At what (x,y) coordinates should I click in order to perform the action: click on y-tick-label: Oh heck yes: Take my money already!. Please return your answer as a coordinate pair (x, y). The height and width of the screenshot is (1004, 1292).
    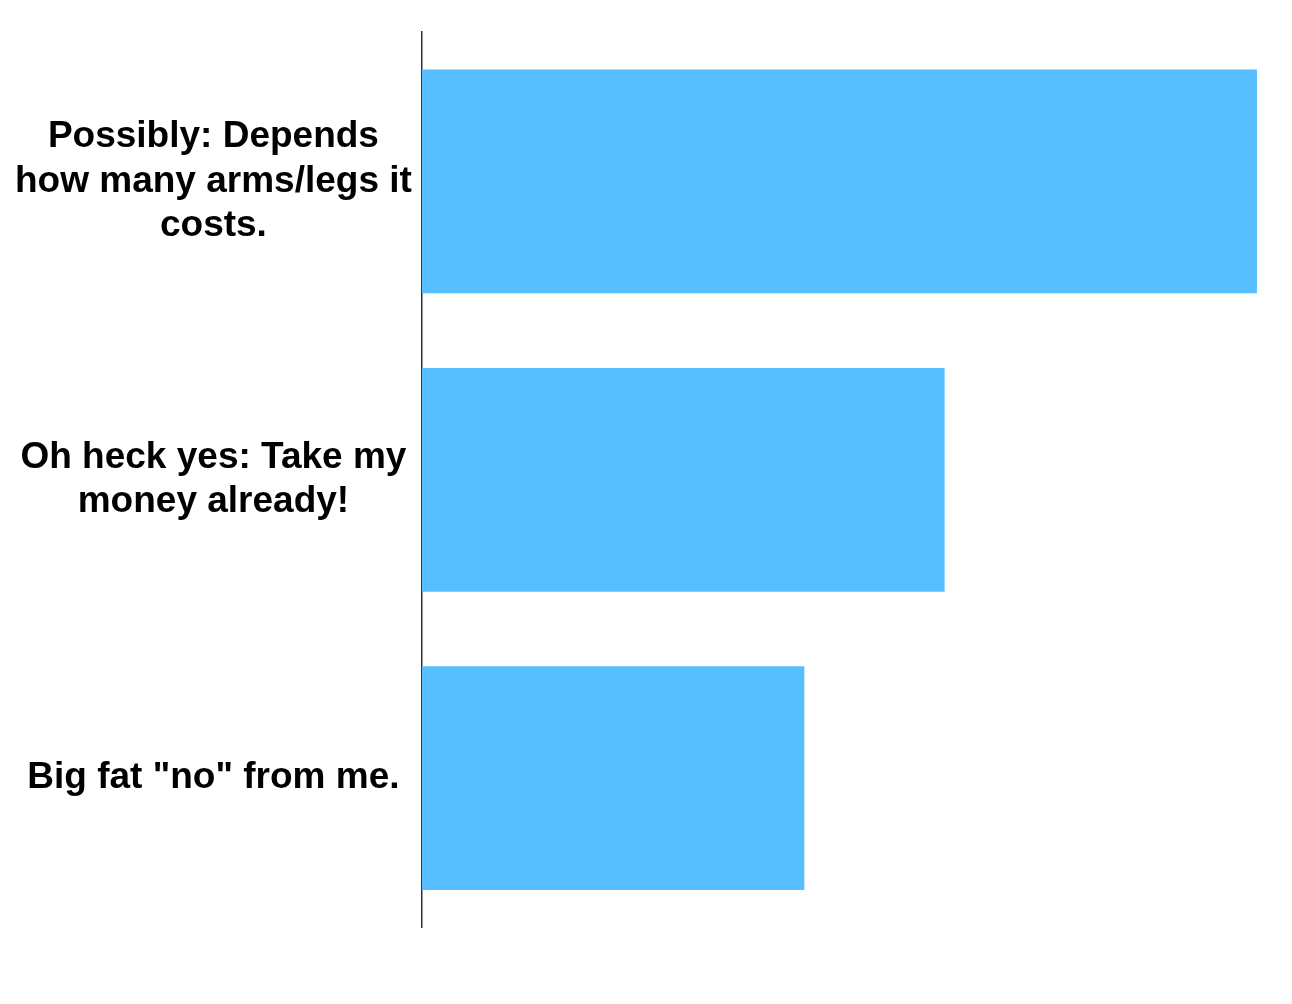
    Looking at the image, I should click on (213, 477).